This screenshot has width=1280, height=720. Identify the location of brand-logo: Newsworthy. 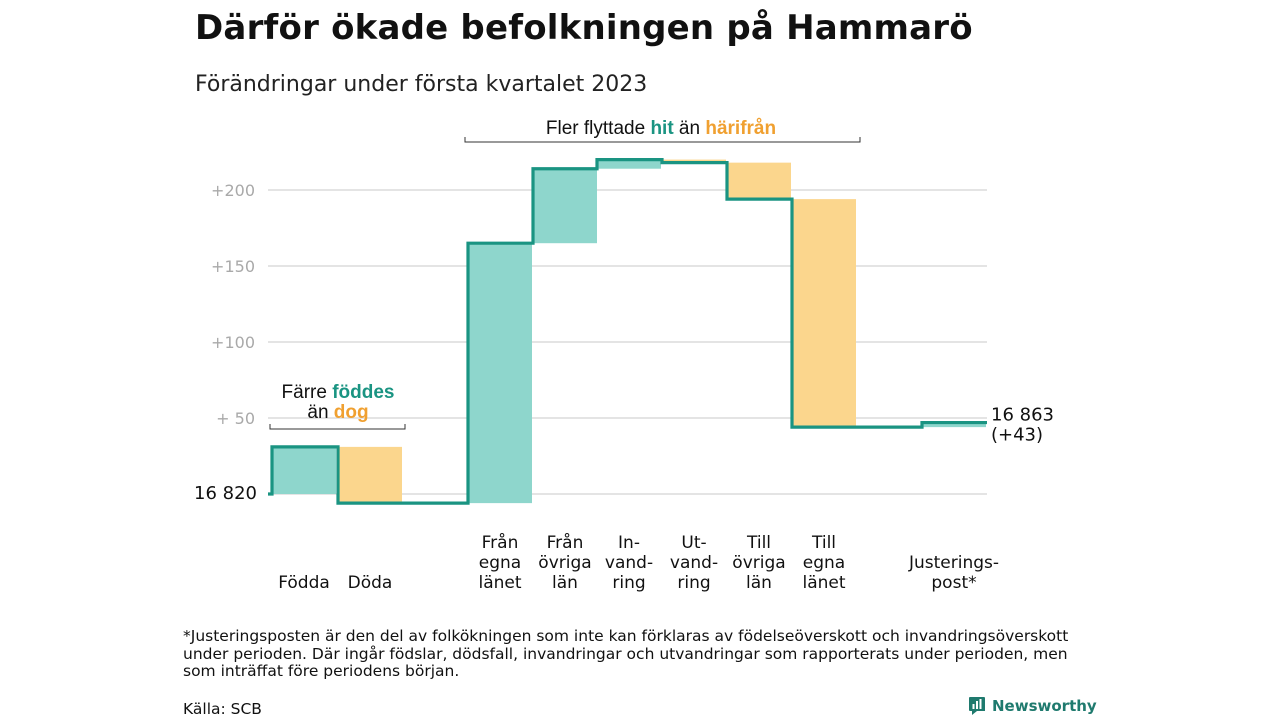
(1032, 706).